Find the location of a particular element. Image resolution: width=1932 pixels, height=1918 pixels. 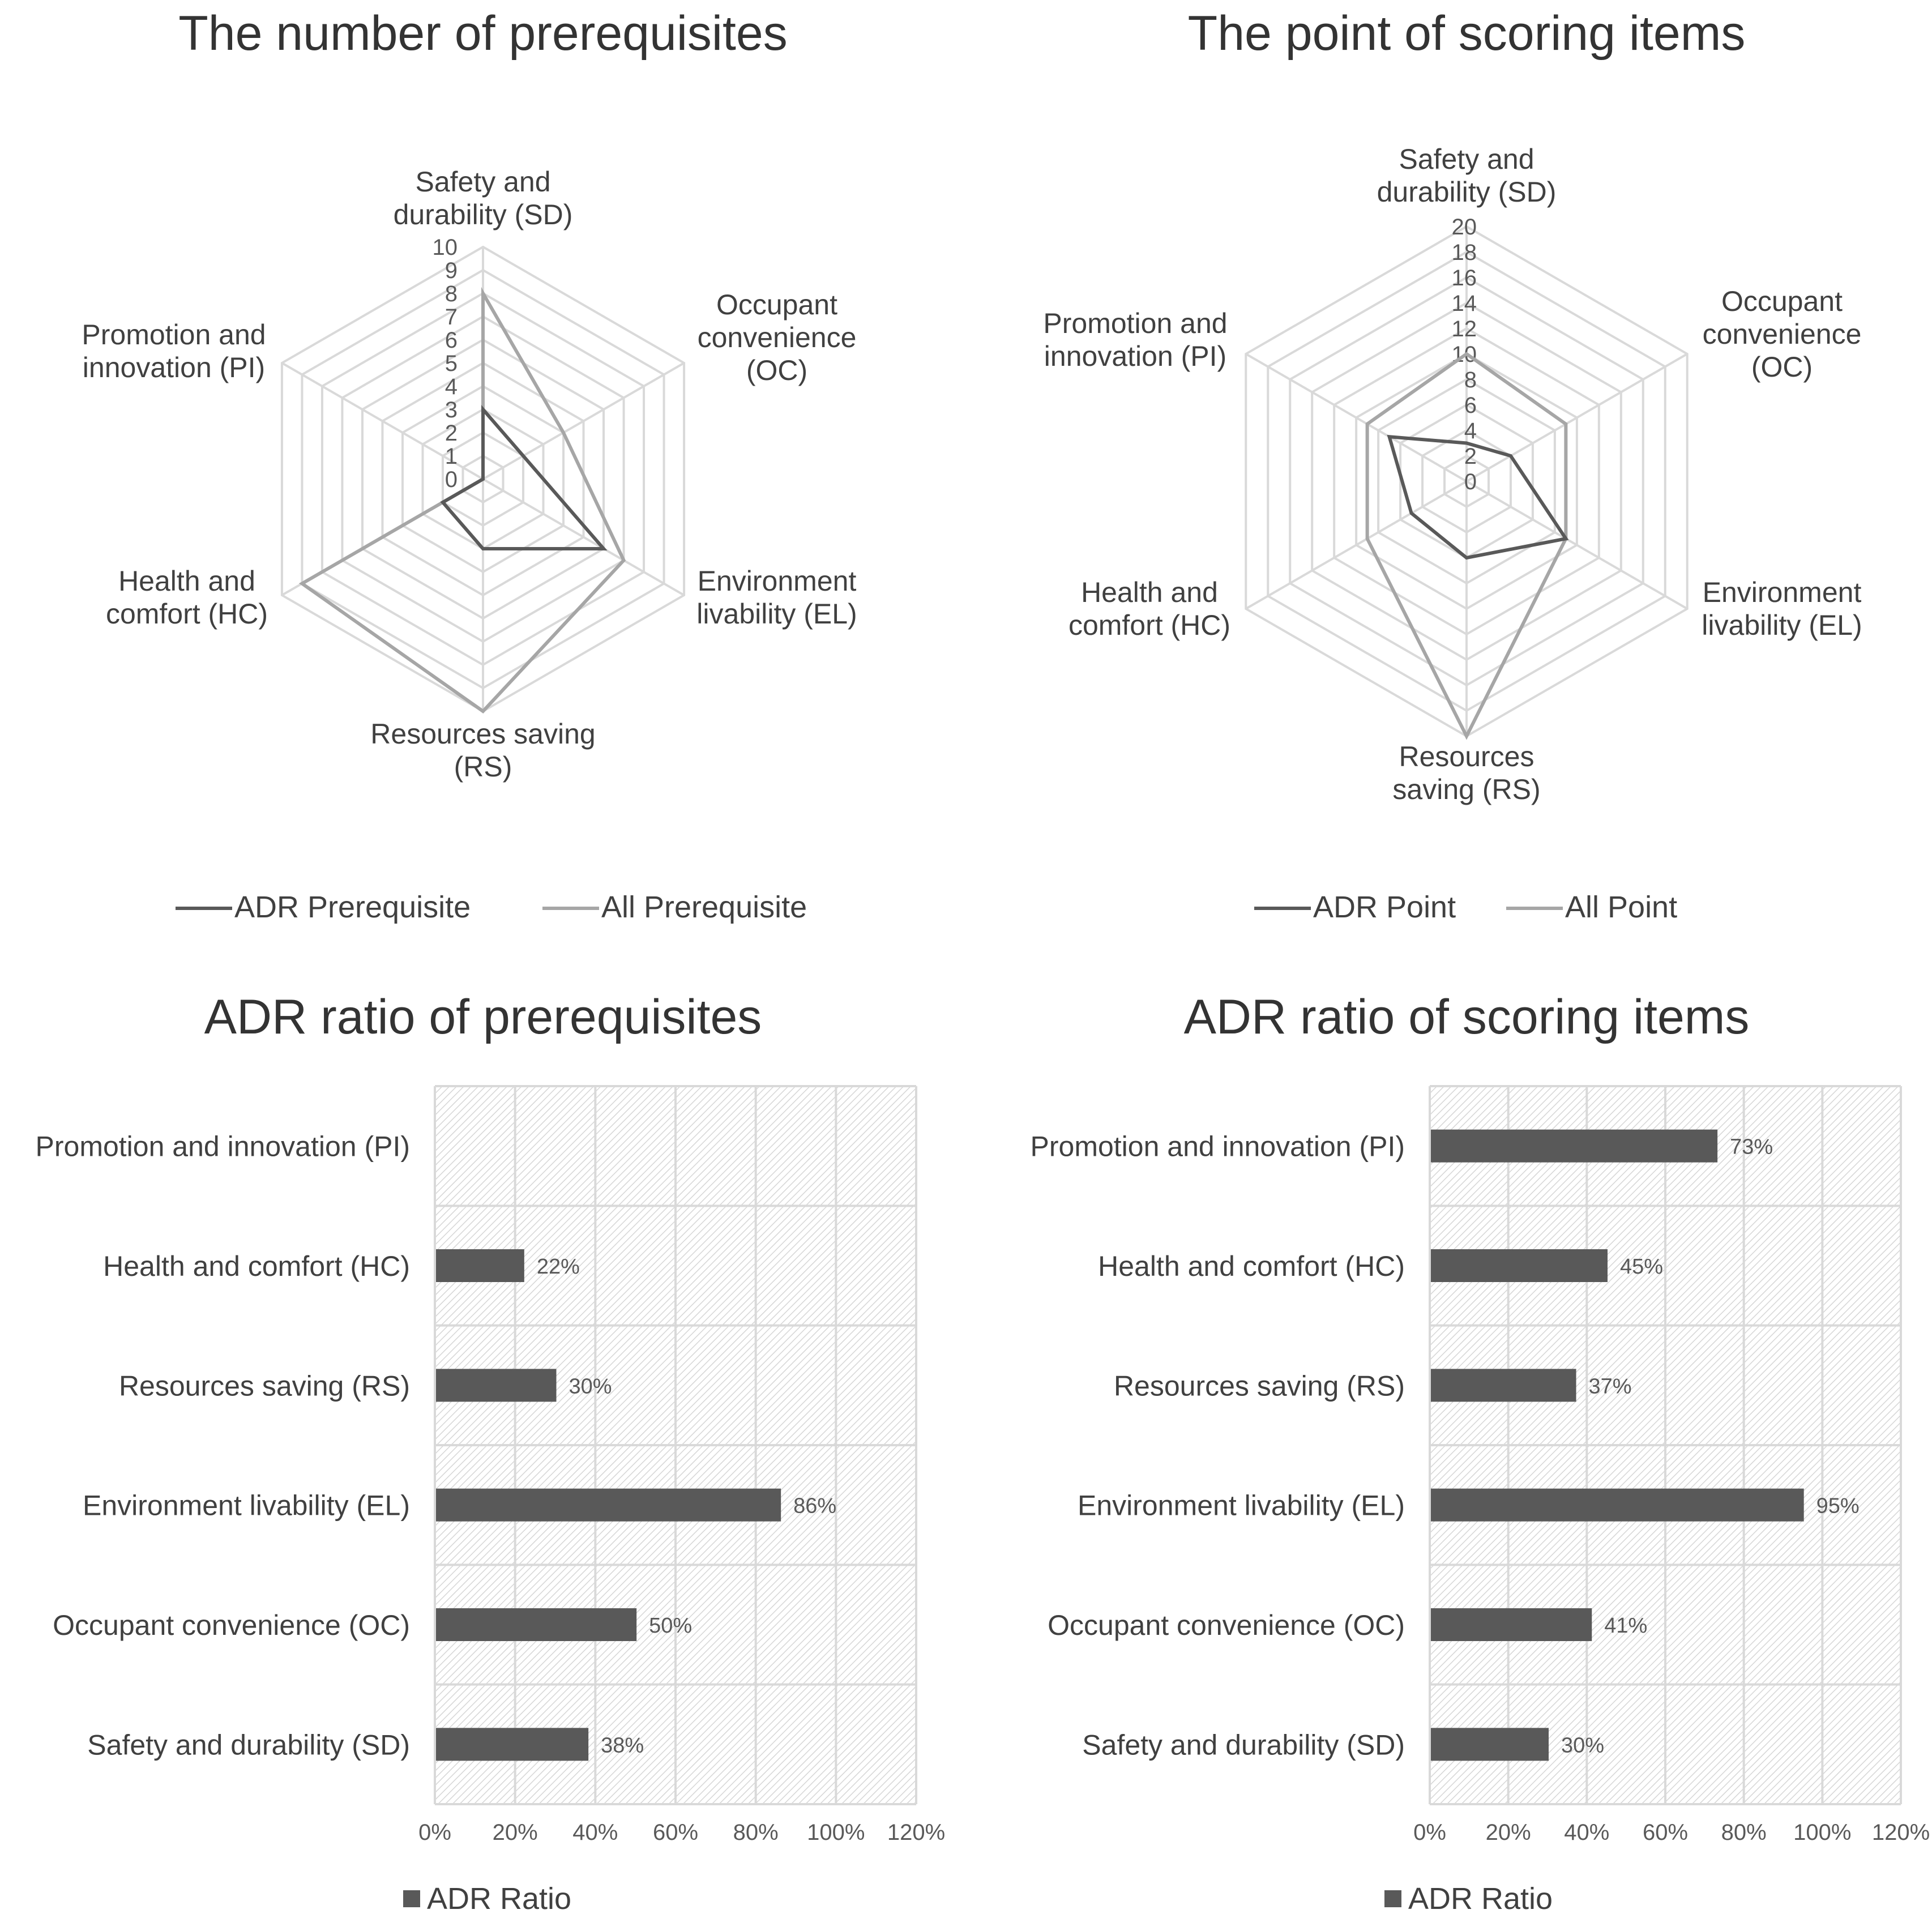

r2-axis-label-line: (OC) is located at coordinates (1782, 367).